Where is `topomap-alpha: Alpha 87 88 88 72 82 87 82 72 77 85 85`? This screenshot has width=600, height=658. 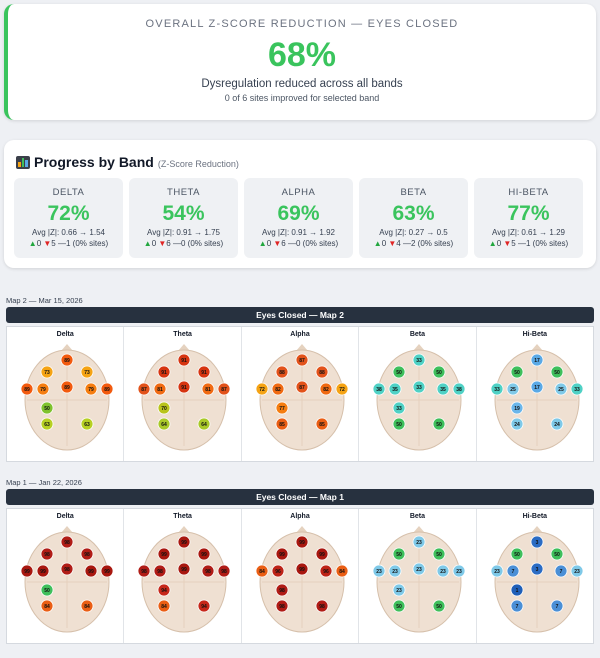
topomap-alpha: Alpha 87 88 88 72 82 87 82 72 77 85 85 is located at coordinates (301, 394).